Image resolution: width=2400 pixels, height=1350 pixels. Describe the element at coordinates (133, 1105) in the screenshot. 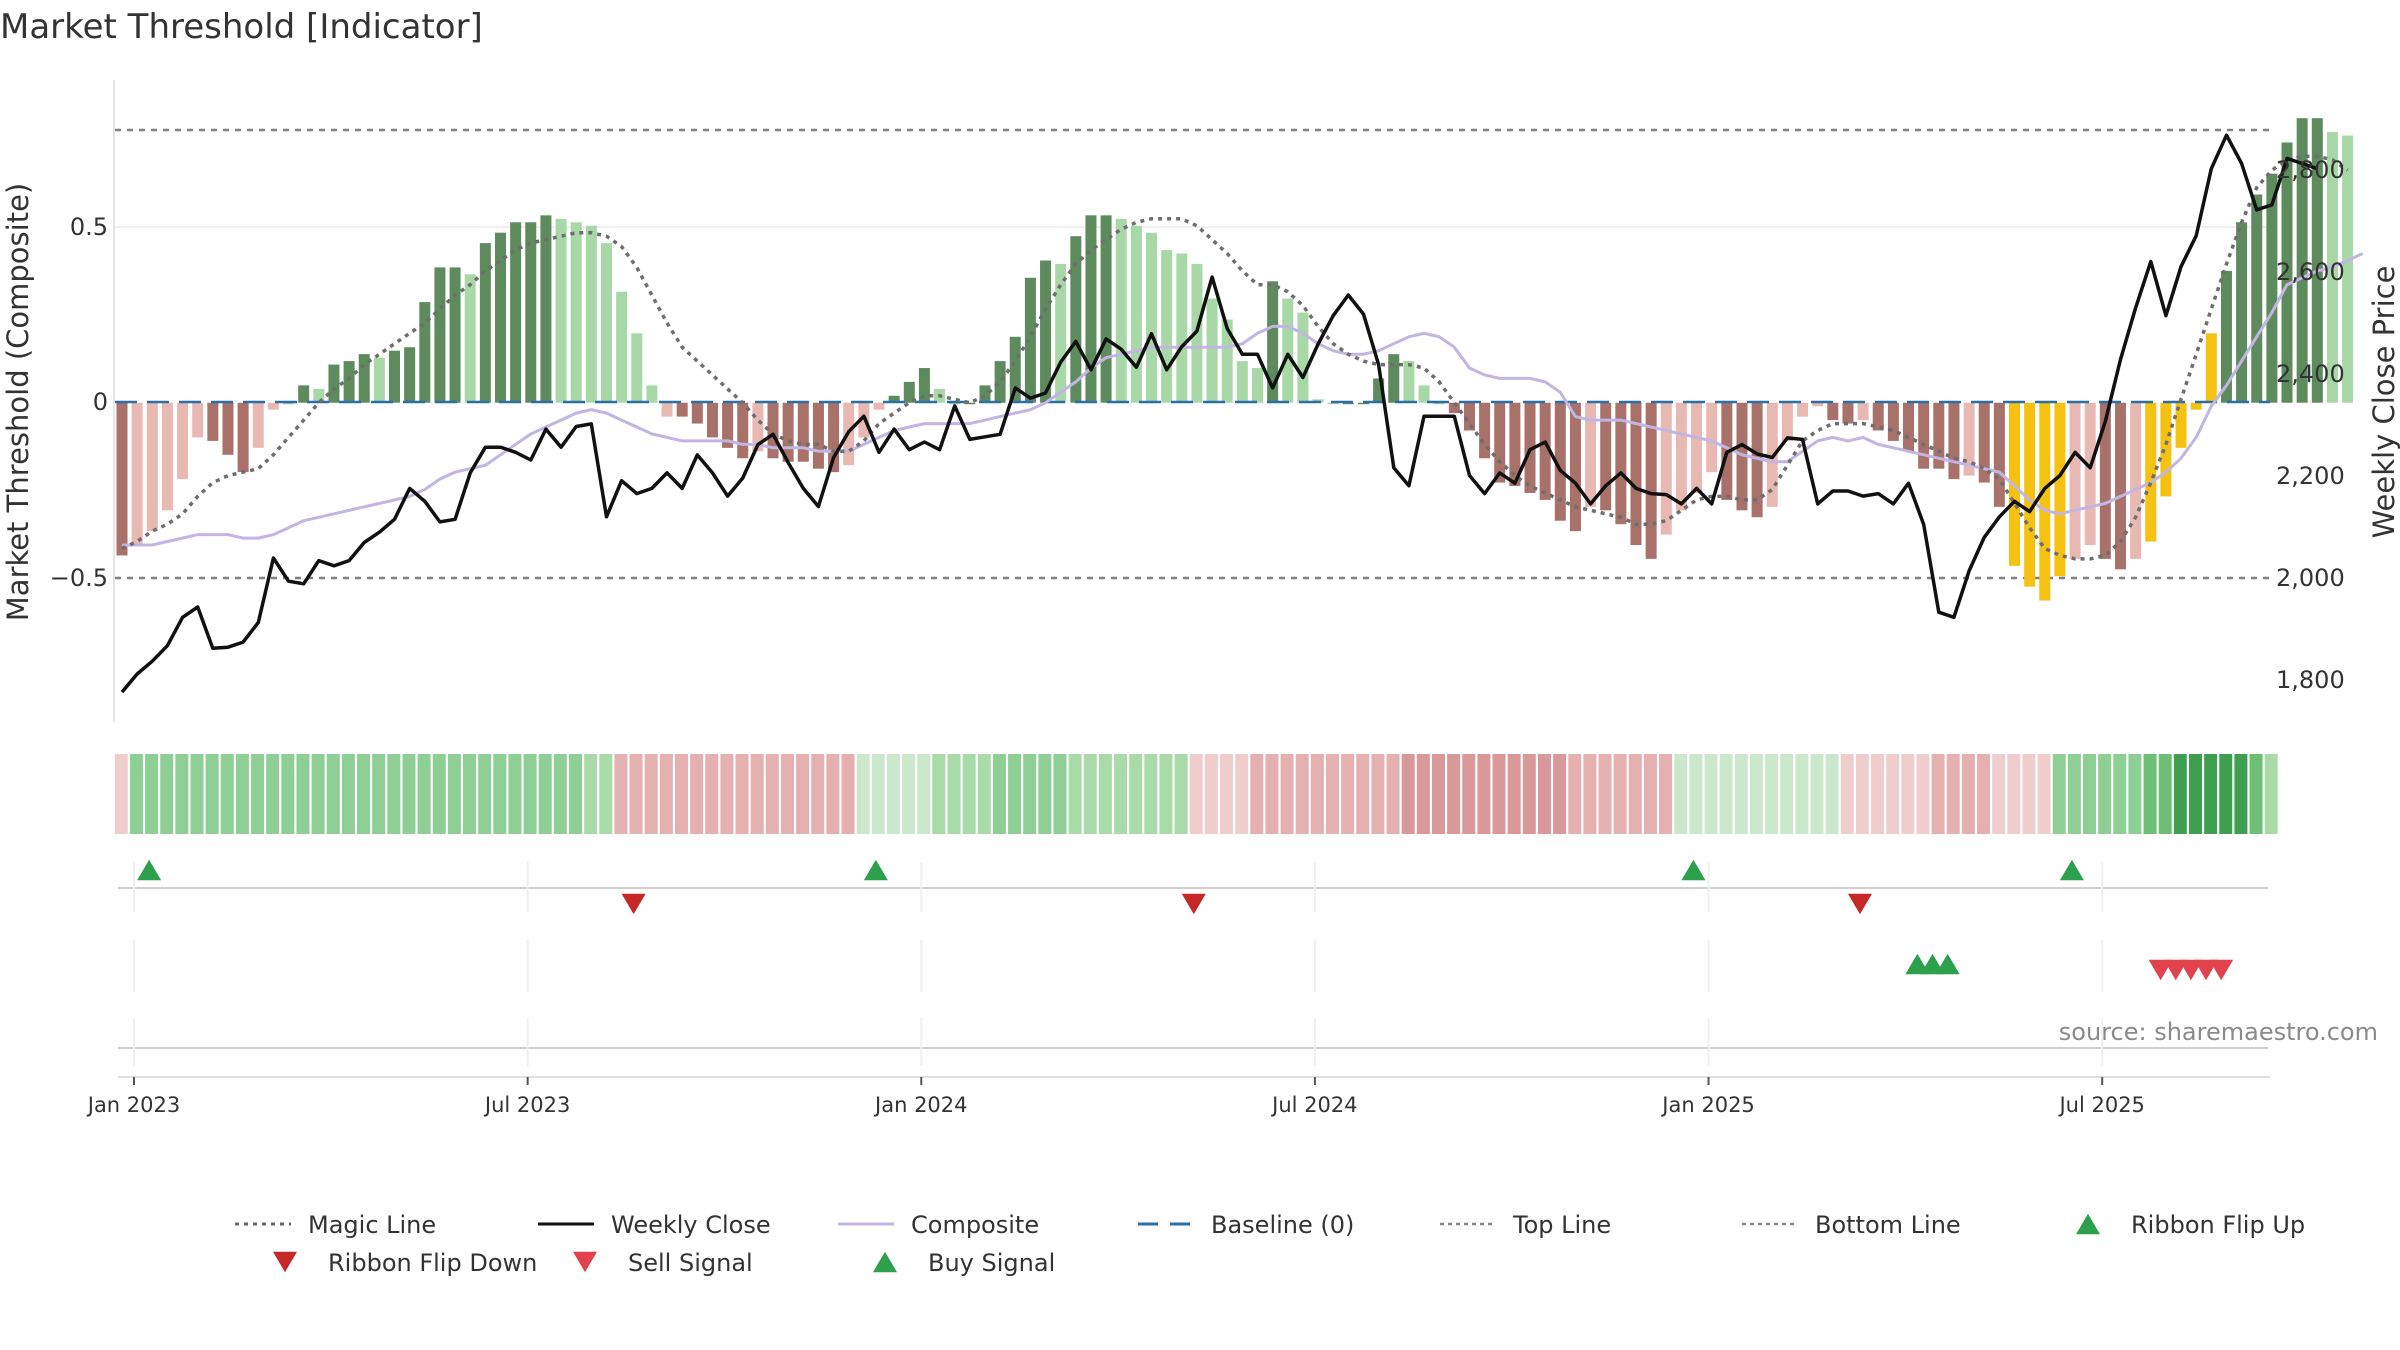

I see `date-tick-label: Jan 2023` at that location.